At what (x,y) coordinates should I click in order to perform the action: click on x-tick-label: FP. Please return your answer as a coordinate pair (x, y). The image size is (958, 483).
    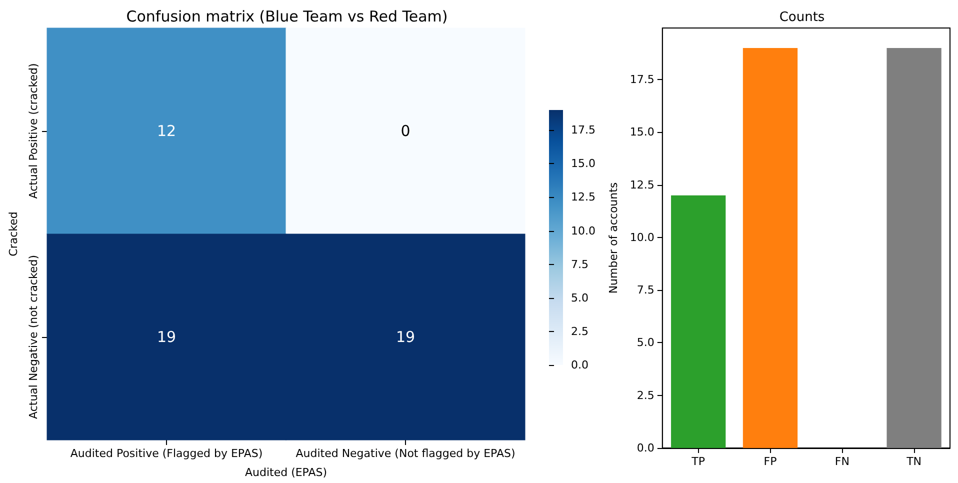
    Looking at the image, I should click on (771, 461).